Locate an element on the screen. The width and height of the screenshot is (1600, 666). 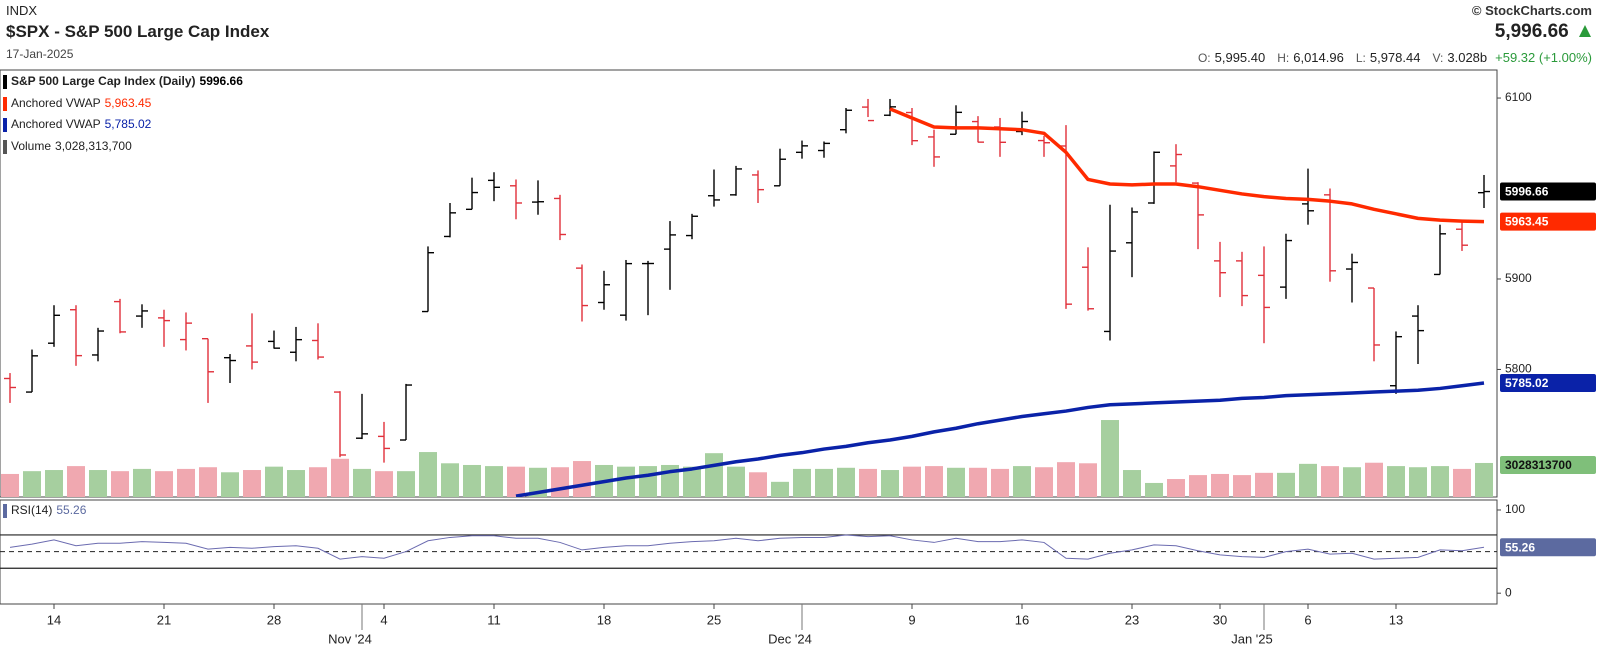
legend-value: 3,028,313,700 is located at coordinates (93, 146).